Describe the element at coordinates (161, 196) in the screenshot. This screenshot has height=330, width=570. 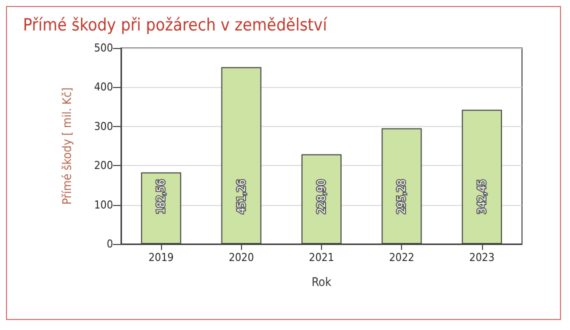
I see `data-label: 182,56` at that location.